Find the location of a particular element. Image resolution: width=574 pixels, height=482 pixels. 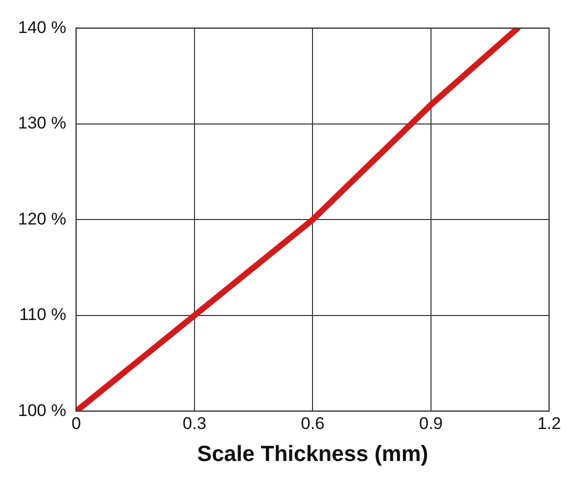

y-tick-label: 100 % is located at coordinates (42, 410).